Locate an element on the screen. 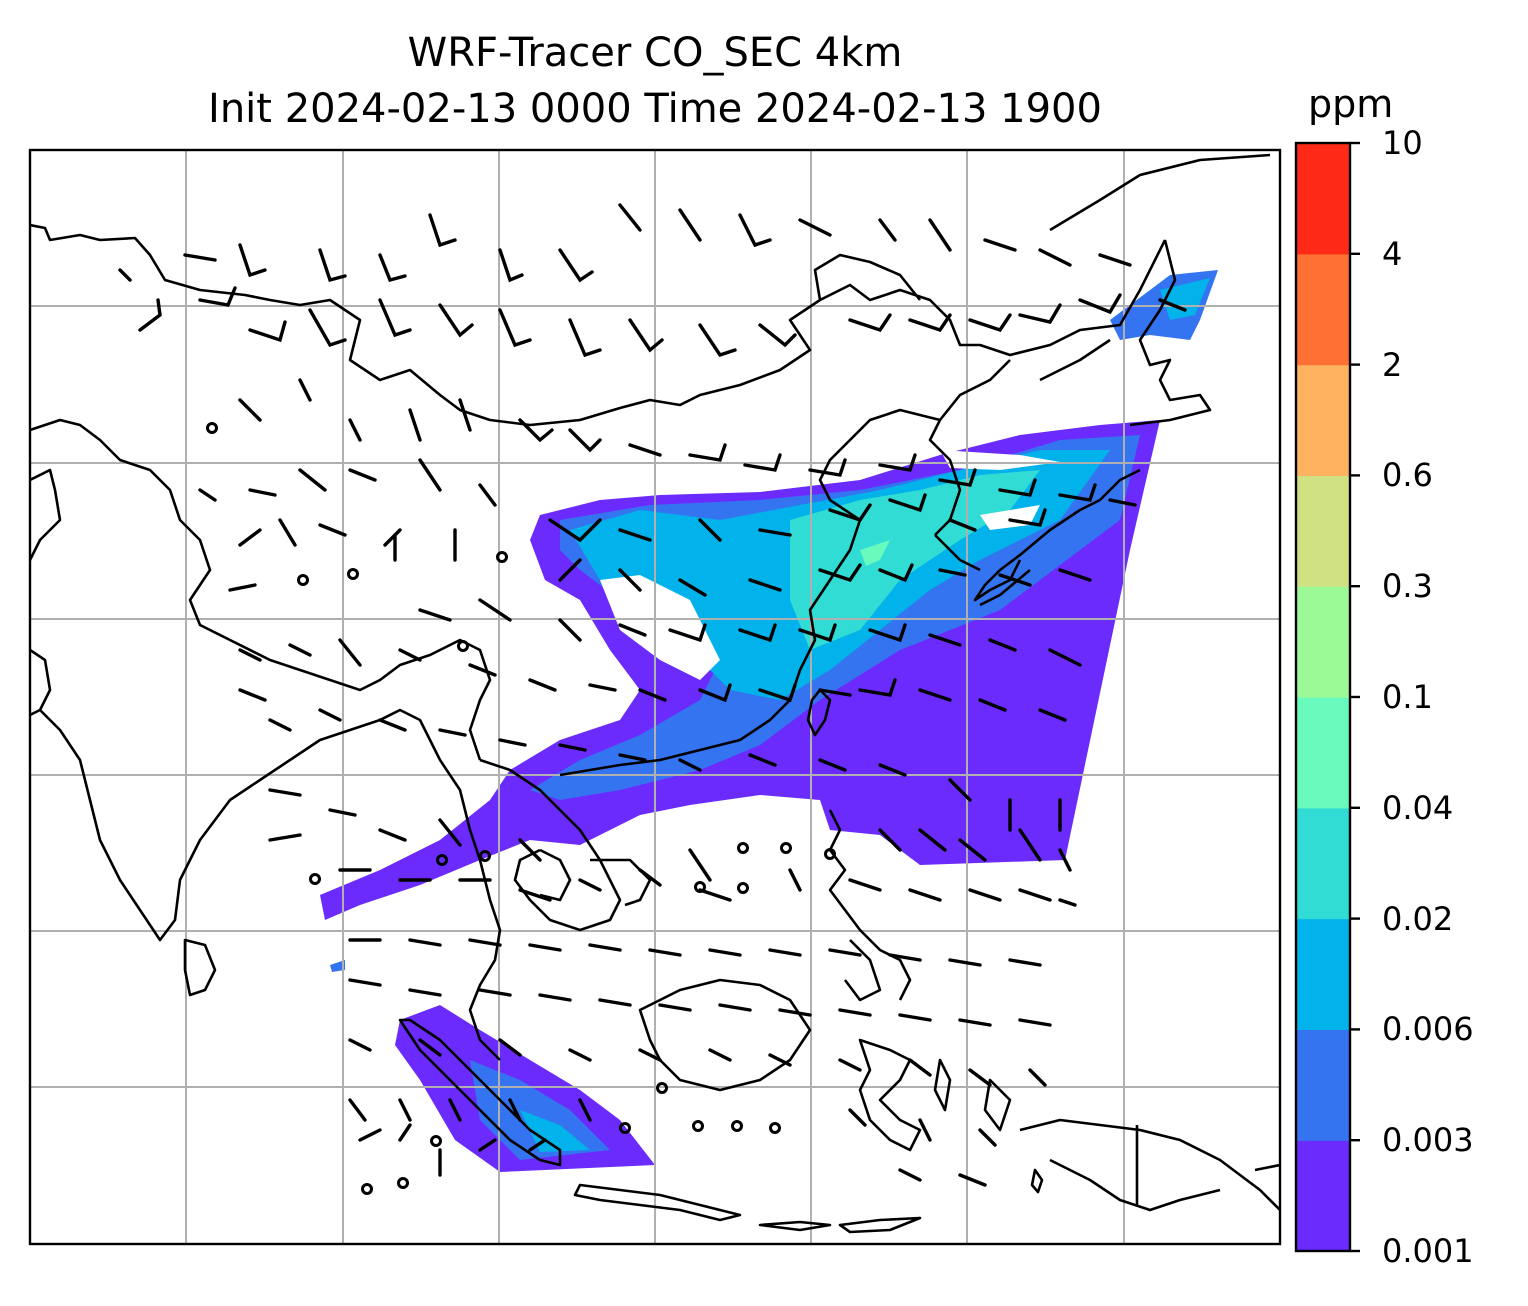 The image size is (1528, 1306). colorbar-tick-label: 0.6 is located at coordinates (1407, 475).